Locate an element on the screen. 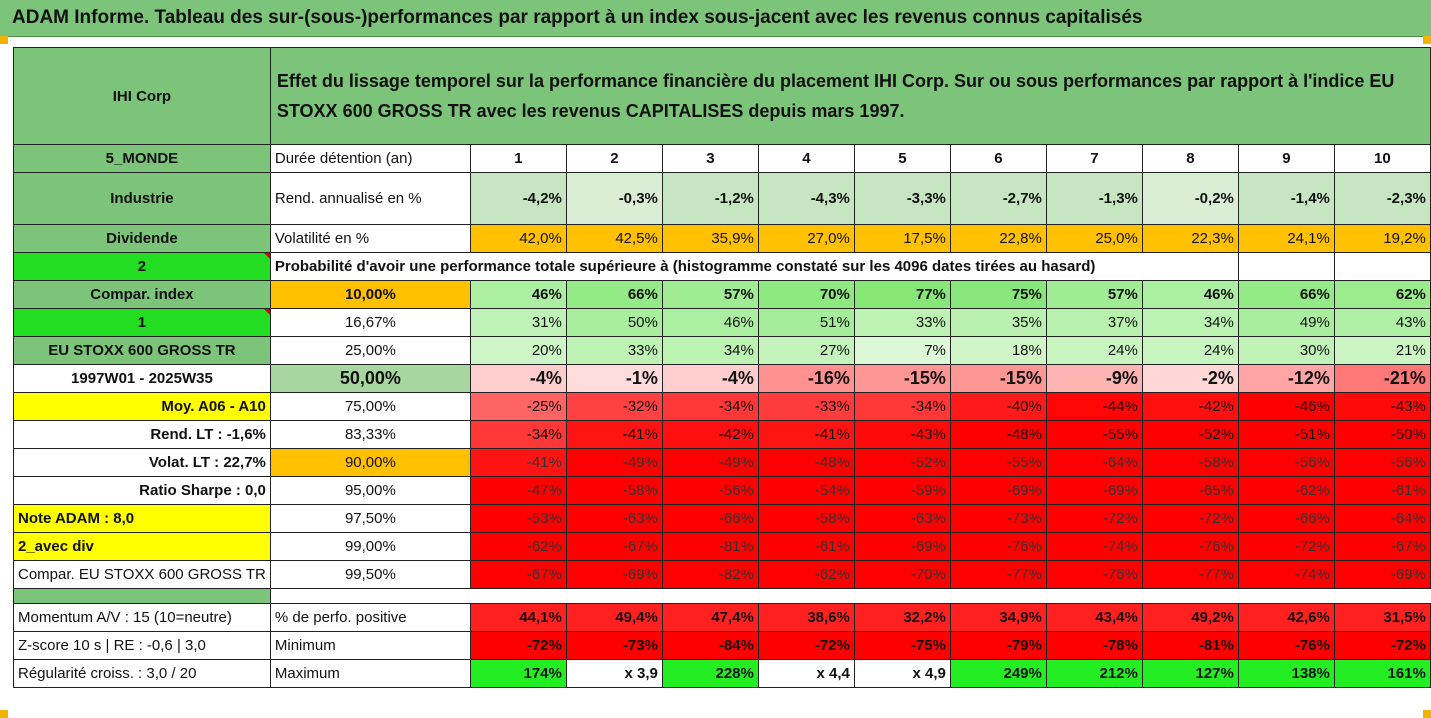 The image size is (1431, 718). quantile-cell: 30% is located at coordinates (1286, 350).